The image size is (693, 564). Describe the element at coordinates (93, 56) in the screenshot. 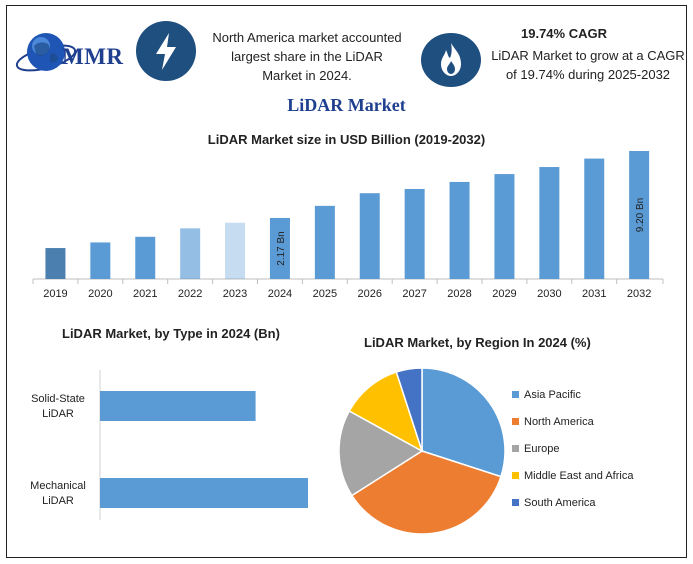

I see `logo-text: MMR` at that location.